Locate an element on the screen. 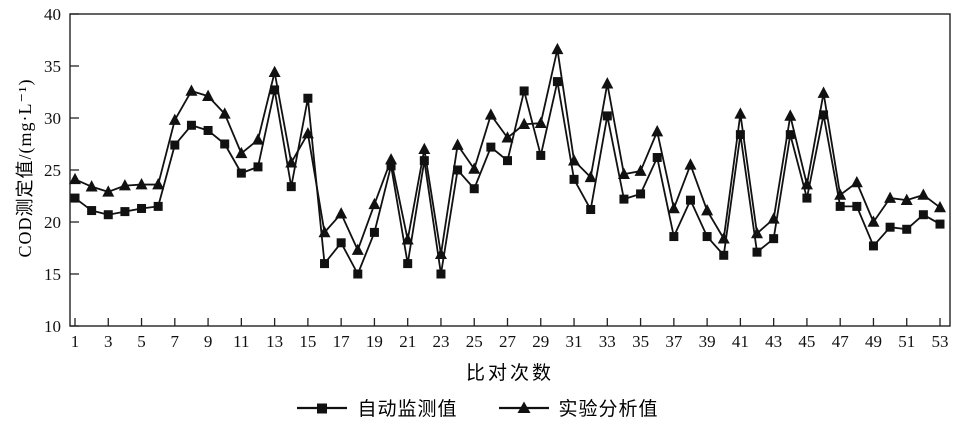 This screenshot has height=438, width=955. x-tick-label: 7 is located at coordinates (175, 341).